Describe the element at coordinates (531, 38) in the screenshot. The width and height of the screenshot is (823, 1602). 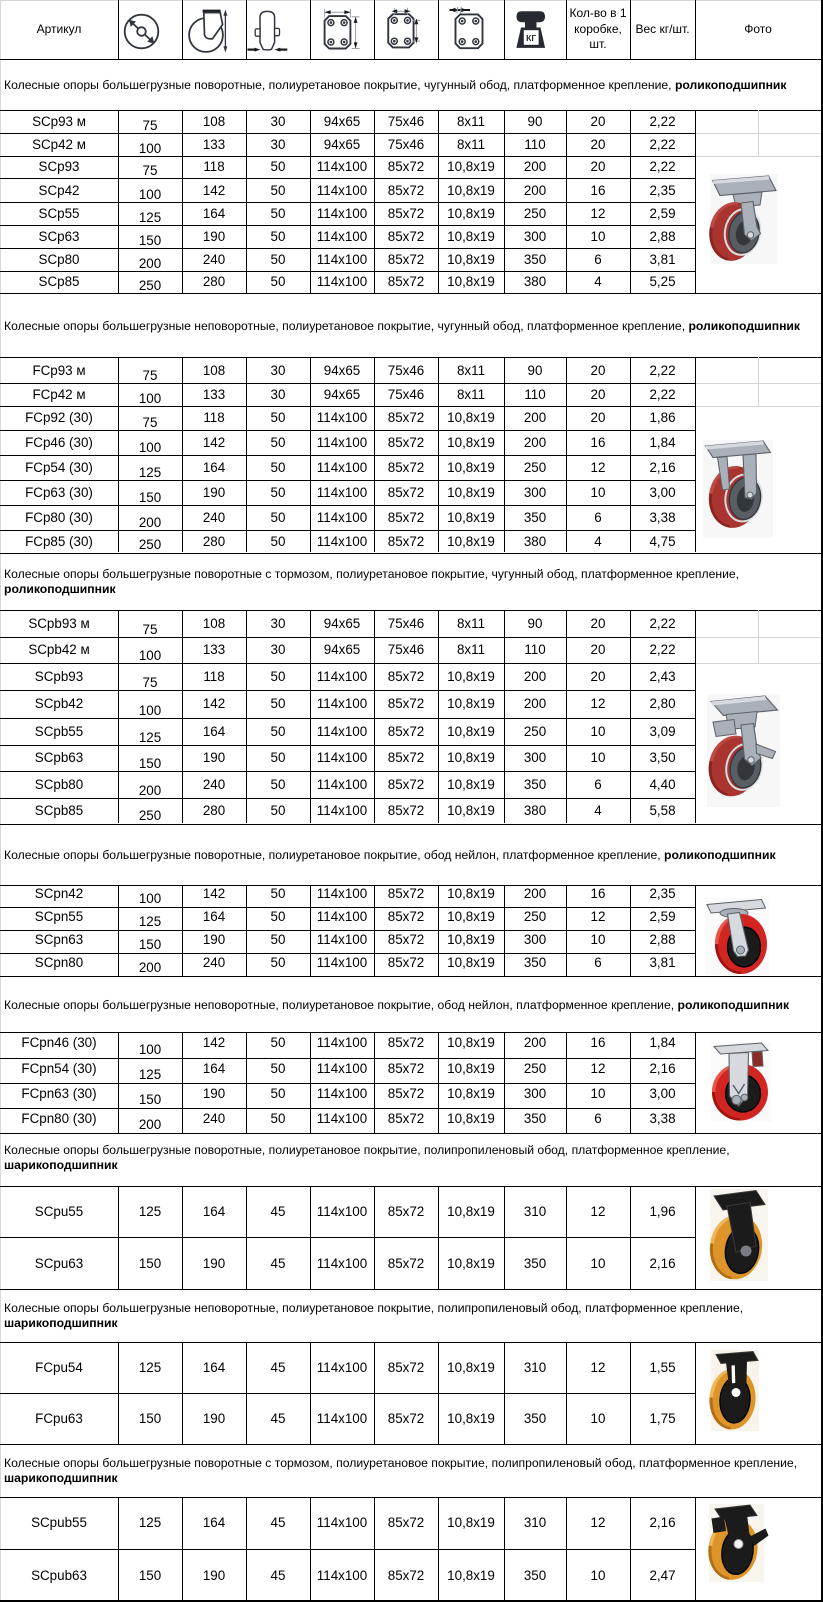
I see `svg-text: КГ` at that location.